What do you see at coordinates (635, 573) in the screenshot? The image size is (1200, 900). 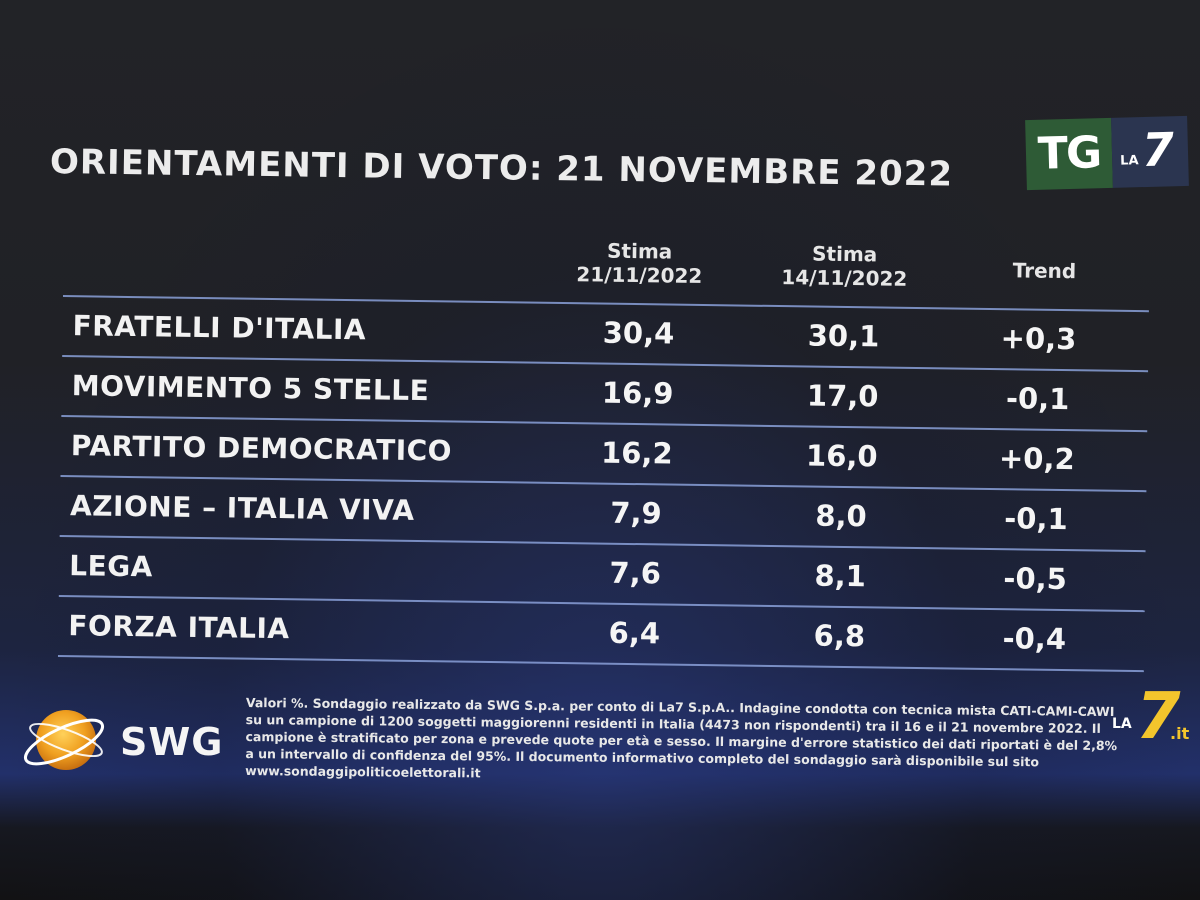 I see `current-value: 7,6` at bounding box center [635, 573].